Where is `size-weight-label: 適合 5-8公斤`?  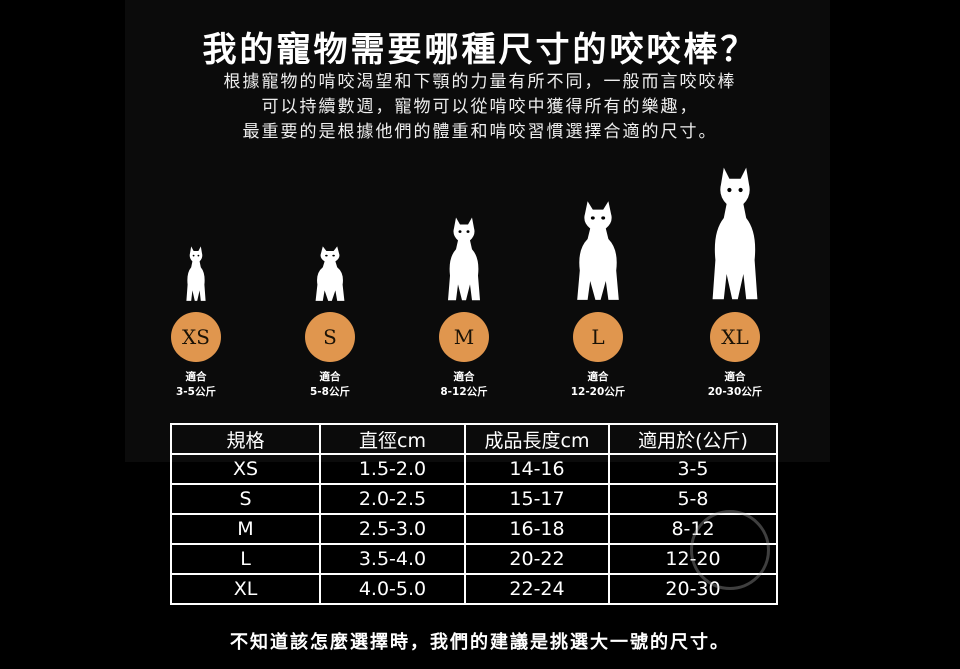
size-weight-label: 適合 5-8公斤 is located at coordinates (330, 385).